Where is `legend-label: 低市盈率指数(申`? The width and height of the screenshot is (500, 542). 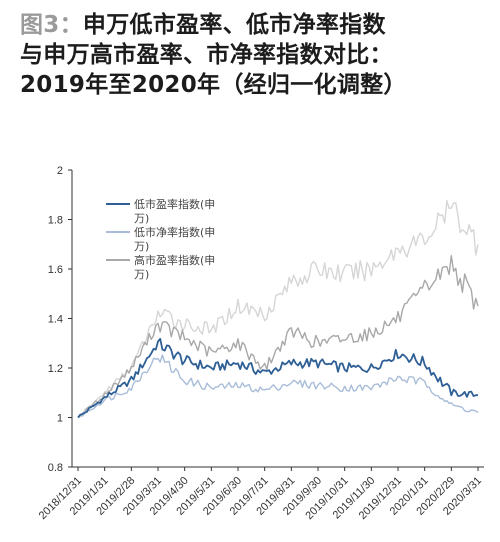
legend-label: 低市盈率指数(申 is located at coordinates (174, 204).